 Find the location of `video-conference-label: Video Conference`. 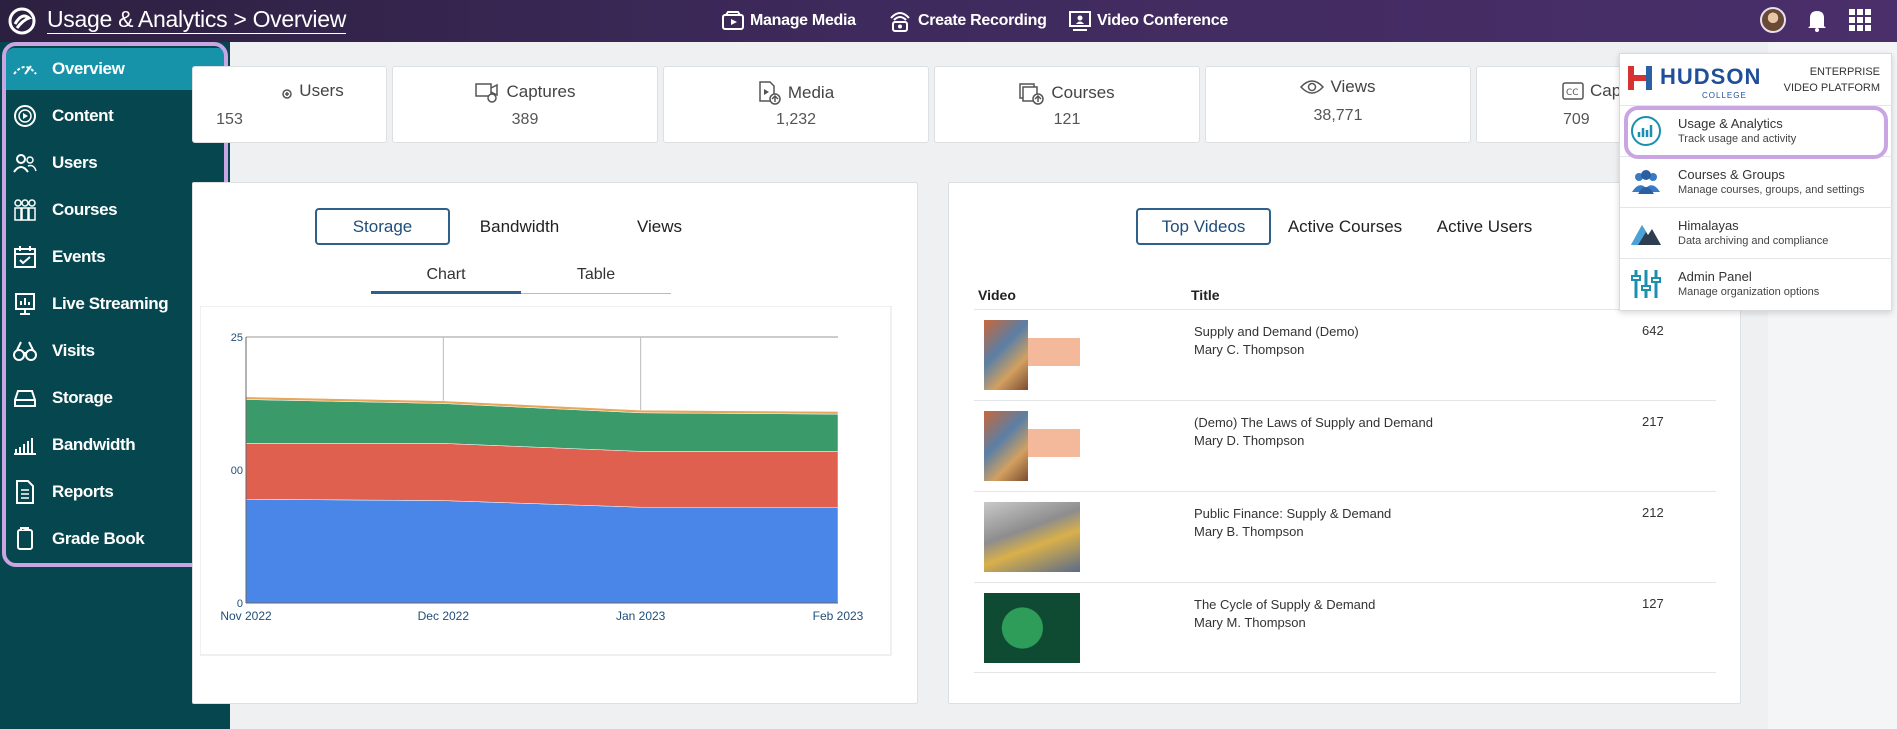

video-conference-label: Video Conference is located at coordinates (1162, 20).